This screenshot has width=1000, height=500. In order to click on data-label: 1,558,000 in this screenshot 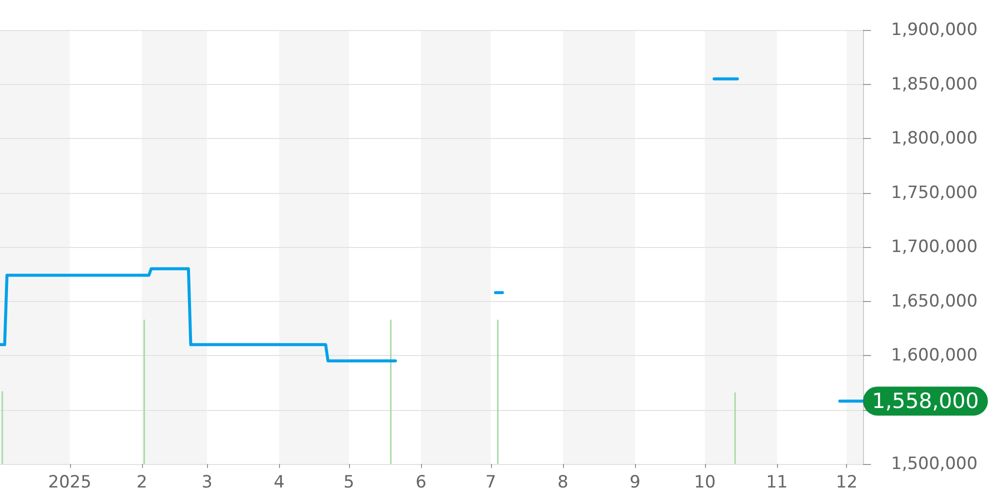, I will do `click(925, 401)`.